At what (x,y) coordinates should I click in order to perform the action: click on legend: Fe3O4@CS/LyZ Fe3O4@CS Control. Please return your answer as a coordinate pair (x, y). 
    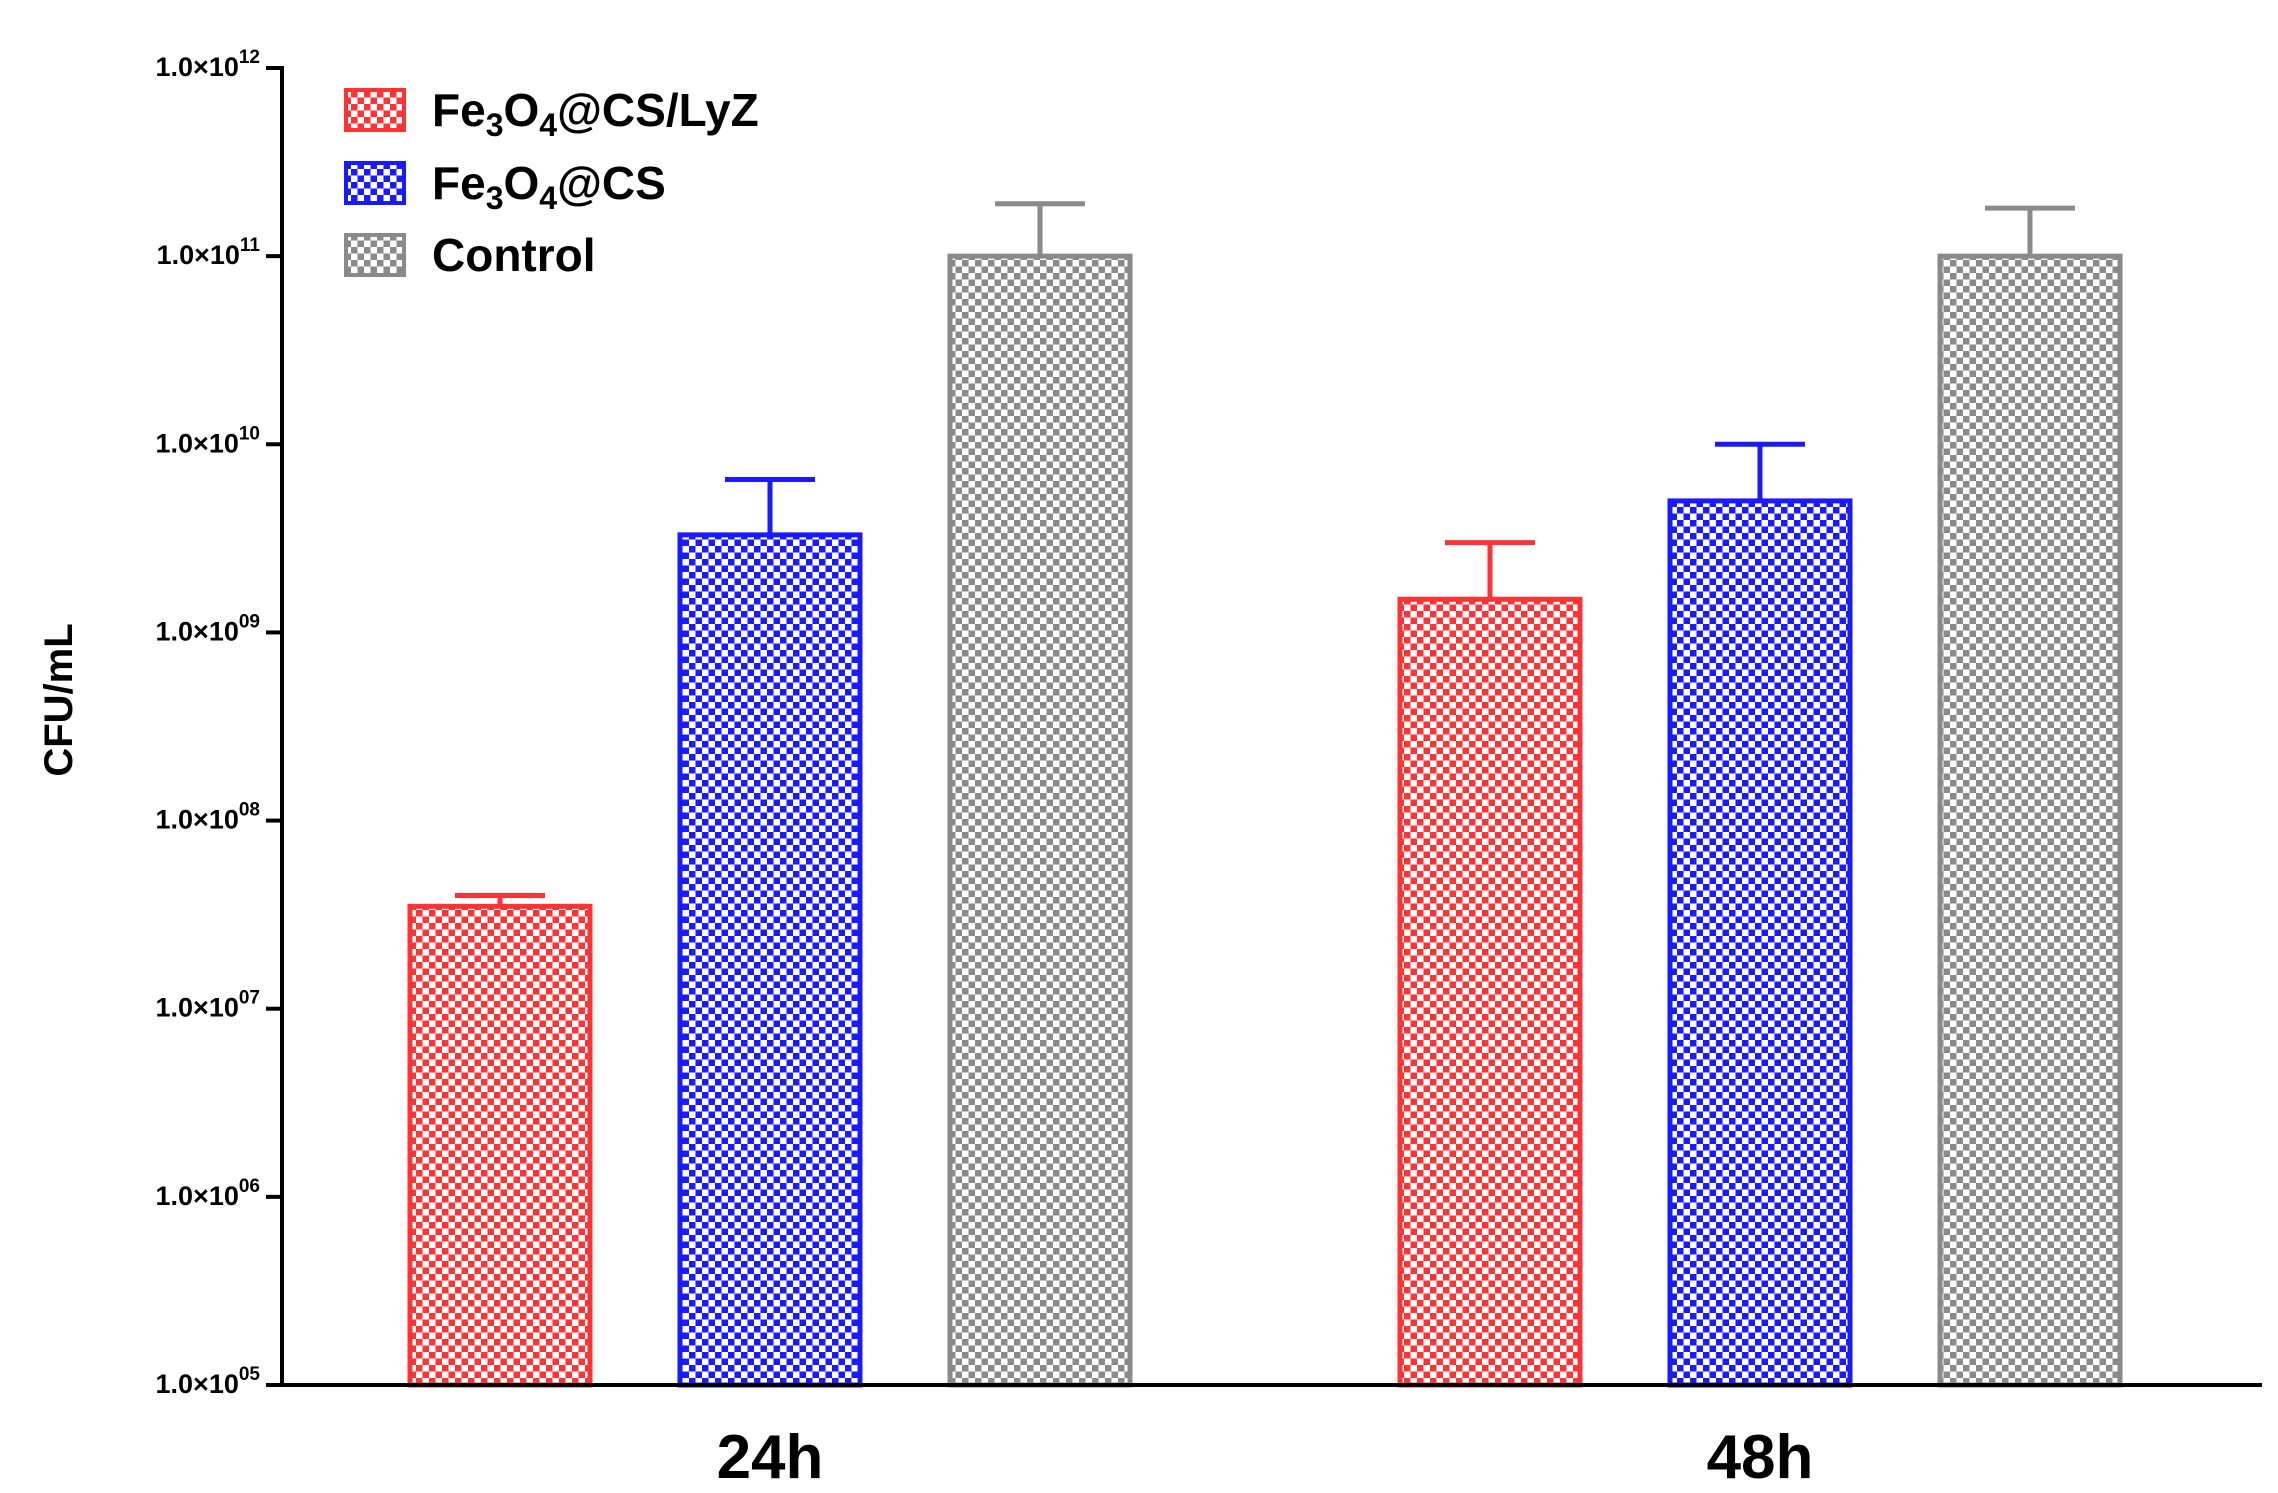
    Looking at the image, I should click on (551, 182).